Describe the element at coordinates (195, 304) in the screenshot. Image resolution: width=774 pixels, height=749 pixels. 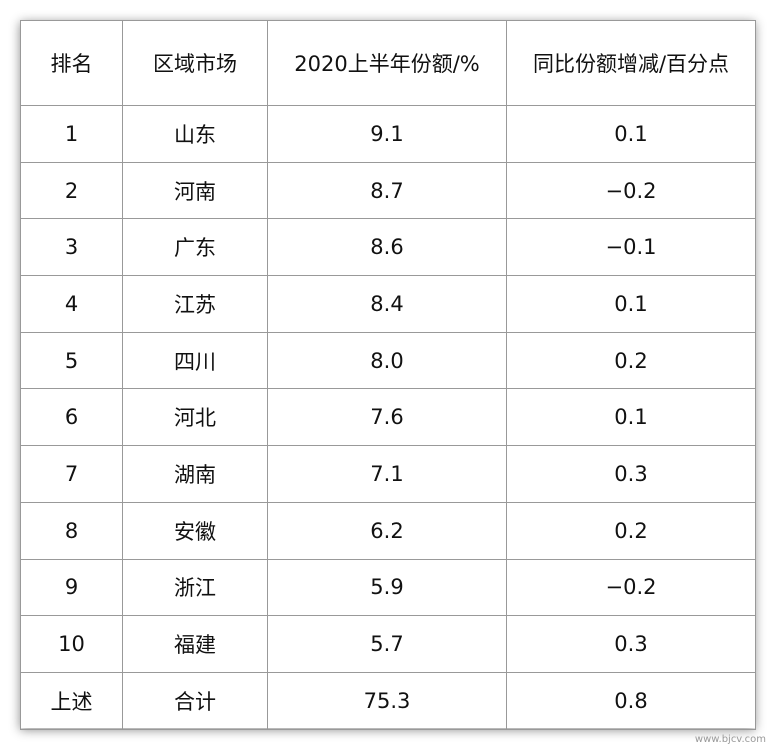
I see `table-cell: 江苏` at that location.